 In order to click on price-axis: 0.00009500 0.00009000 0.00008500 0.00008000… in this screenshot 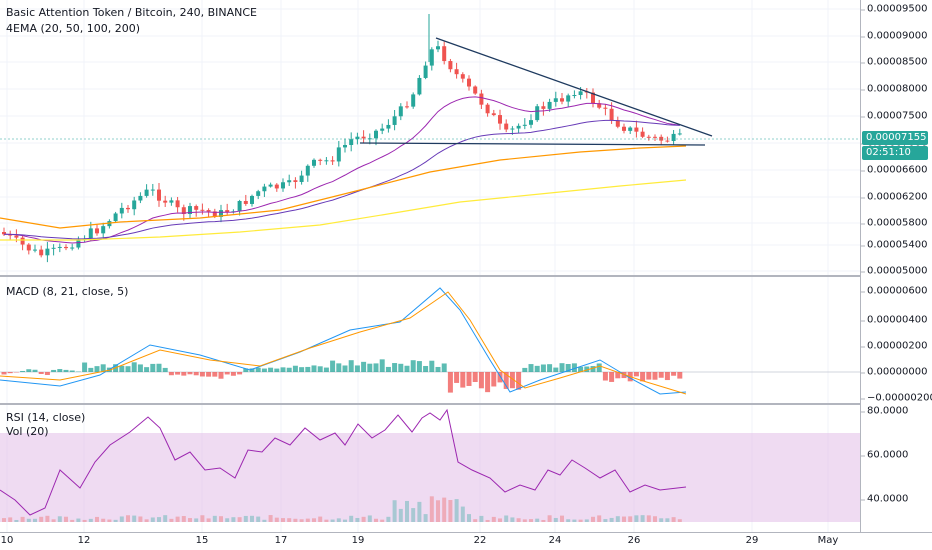, I will do `click(896, 266)`.